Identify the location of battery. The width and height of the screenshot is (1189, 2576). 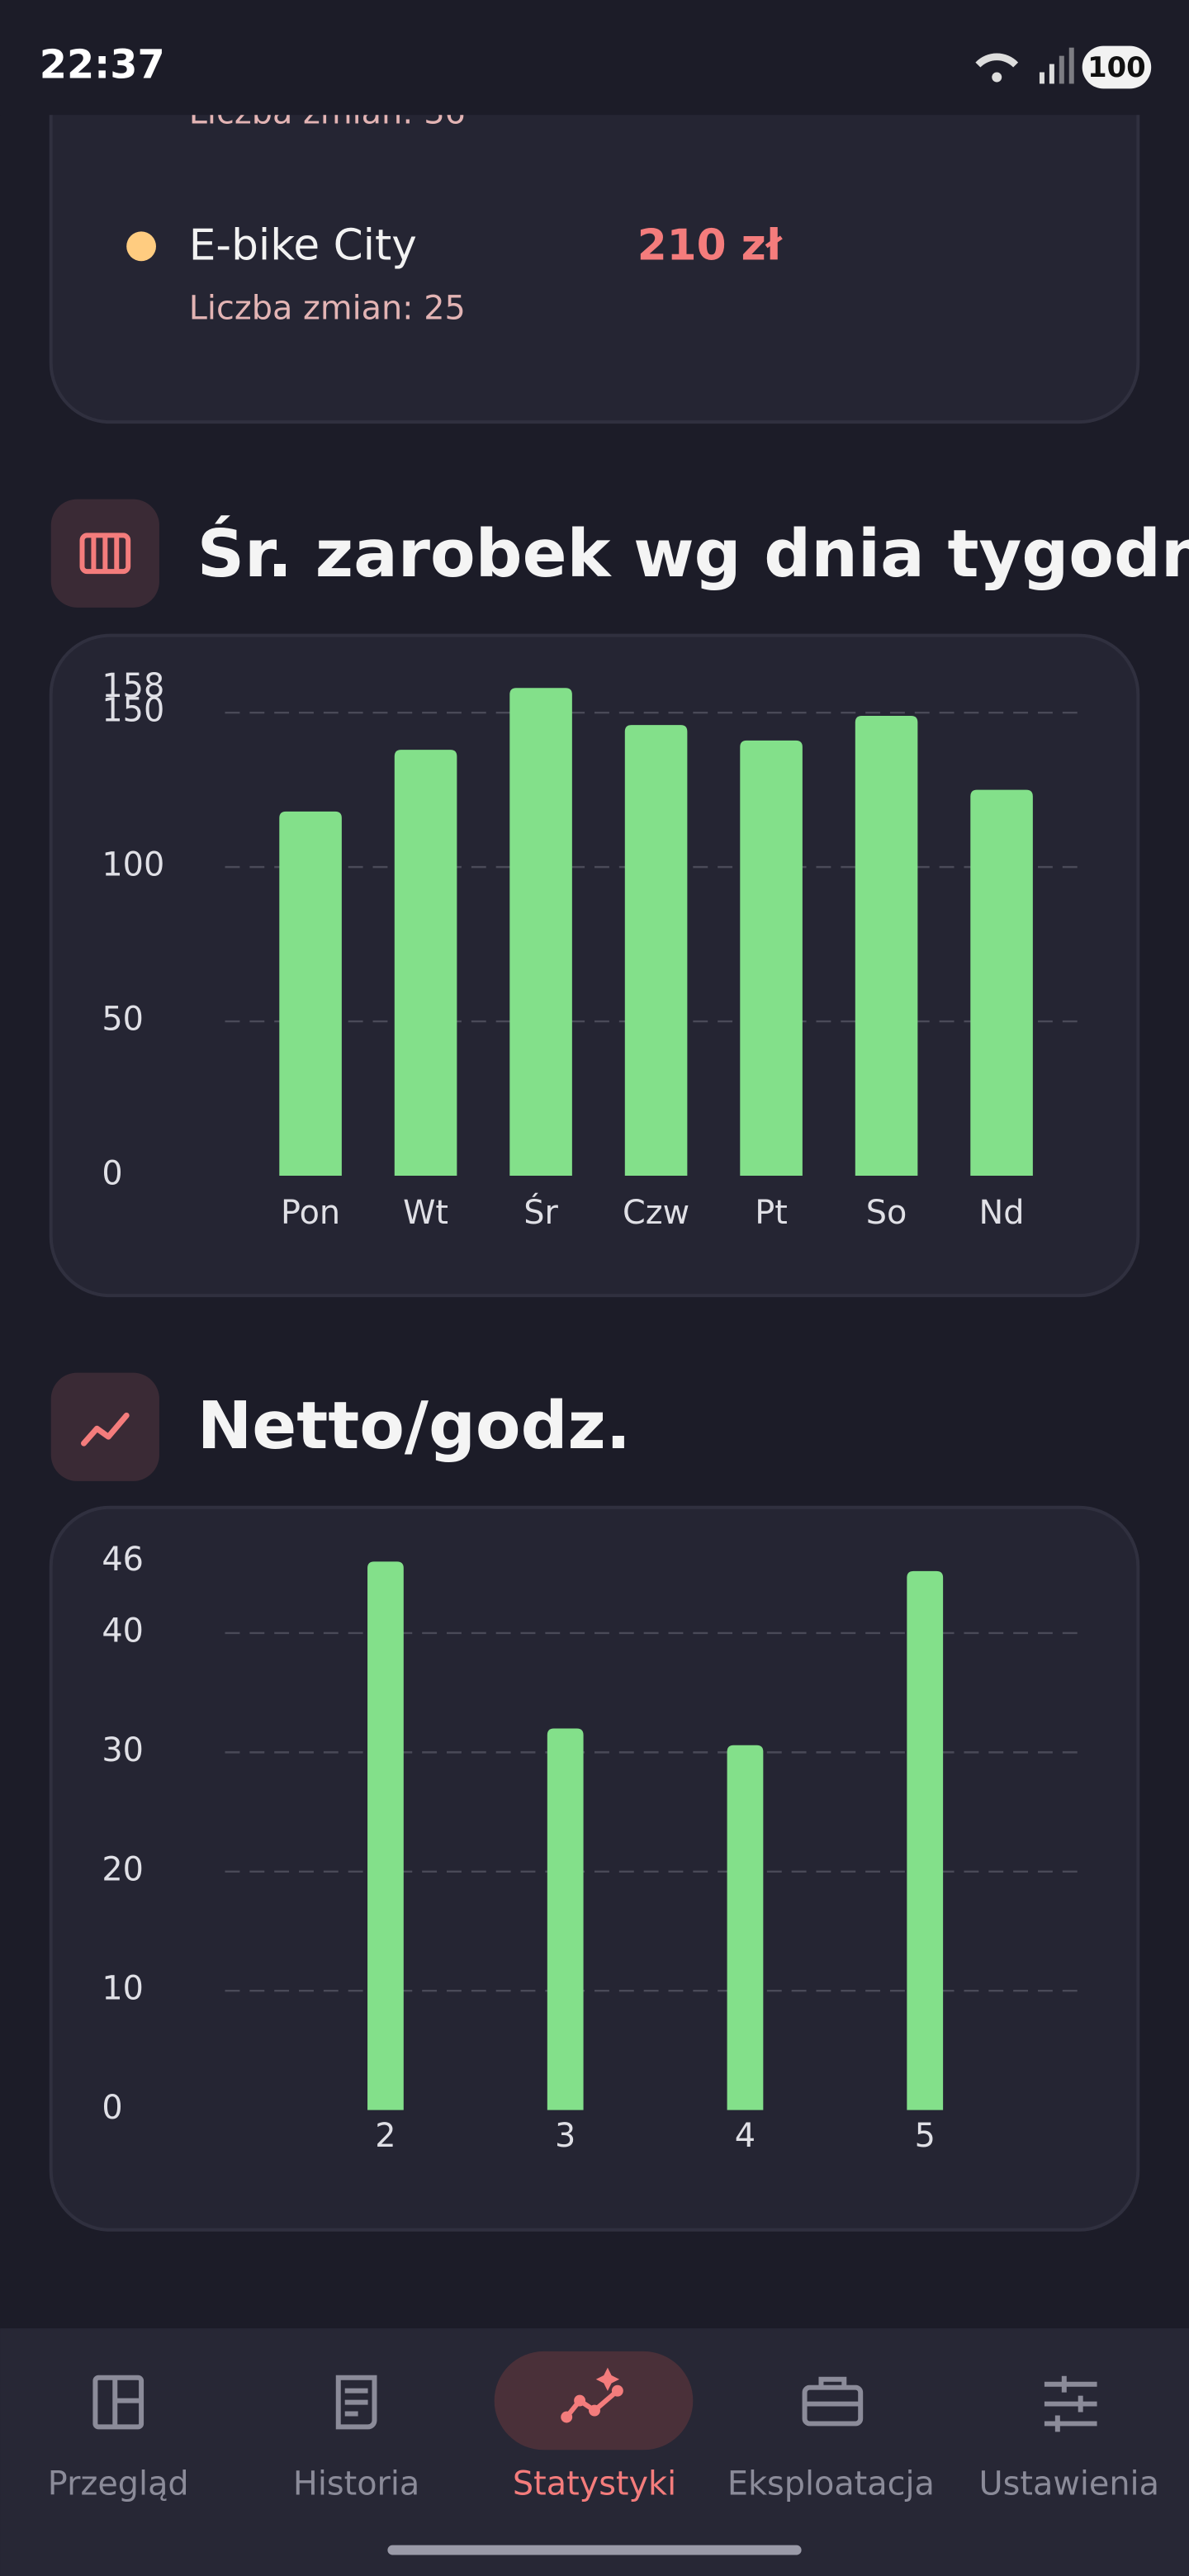
(1117, 67).